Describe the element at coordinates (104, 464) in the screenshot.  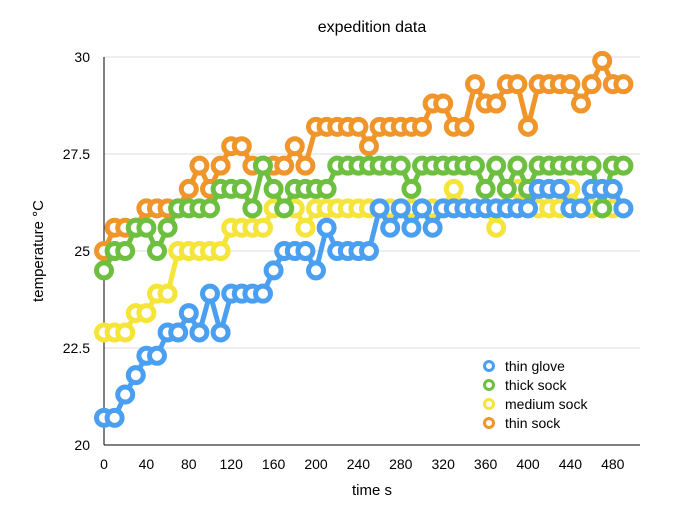
I see `x-tick-label: 0` at that location.